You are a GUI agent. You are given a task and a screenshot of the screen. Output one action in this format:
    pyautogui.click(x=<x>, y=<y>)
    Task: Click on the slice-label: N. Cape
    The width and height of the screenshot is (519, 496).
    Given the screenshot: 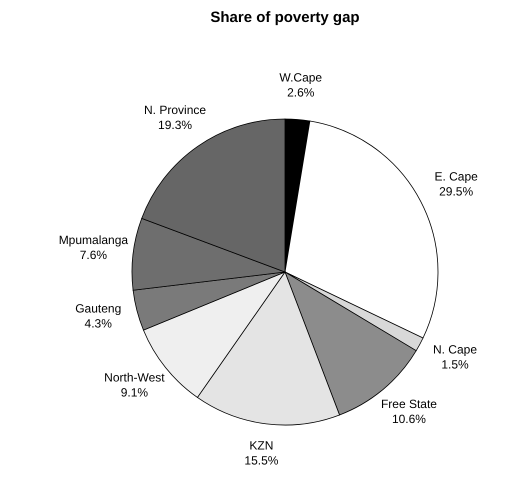 What is the action you would take?
    pyautogui.click(x=455, y=349)
    